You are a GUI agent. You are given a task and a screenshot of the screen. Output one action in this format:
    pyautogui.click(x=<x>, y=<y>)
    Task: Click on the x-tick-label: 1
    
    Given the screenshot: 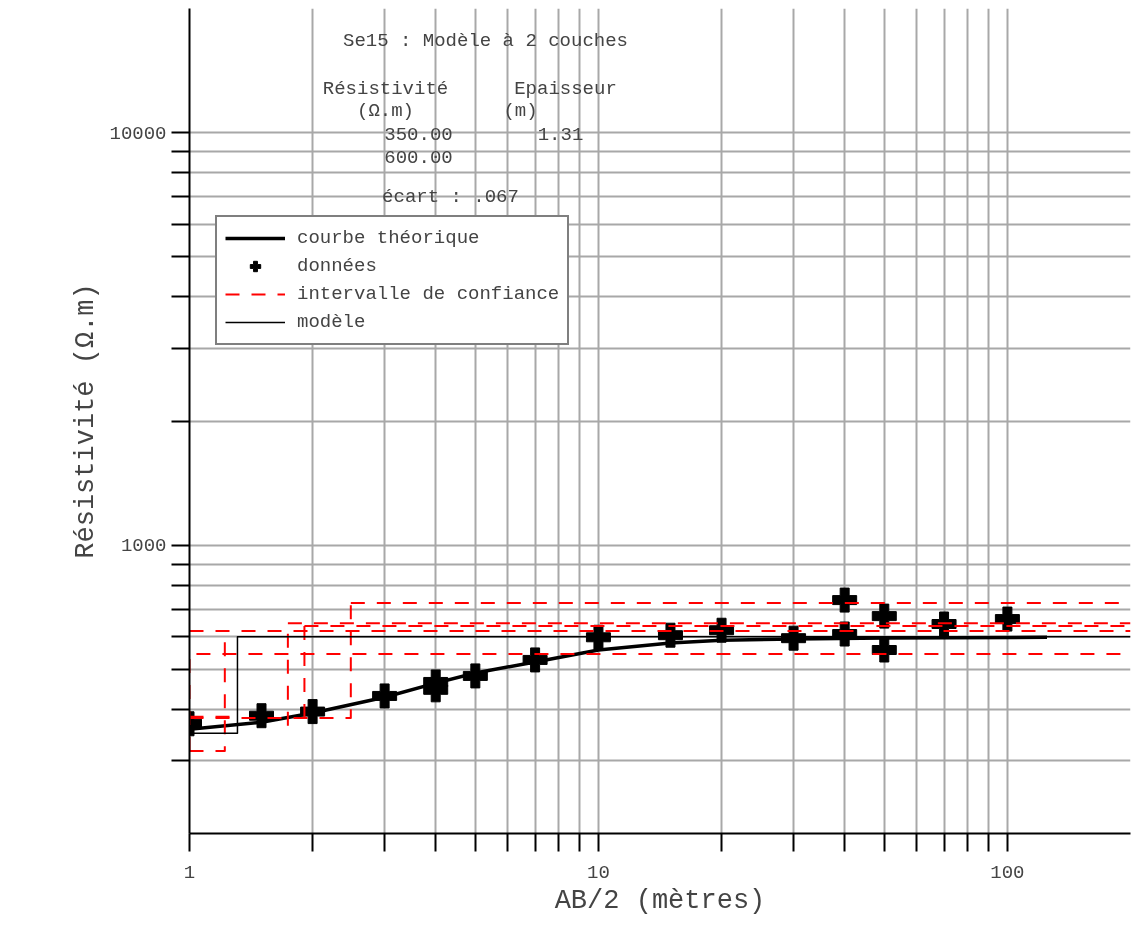 What is the action you would take?
    pyautogui.click(x=189, y=872)
    